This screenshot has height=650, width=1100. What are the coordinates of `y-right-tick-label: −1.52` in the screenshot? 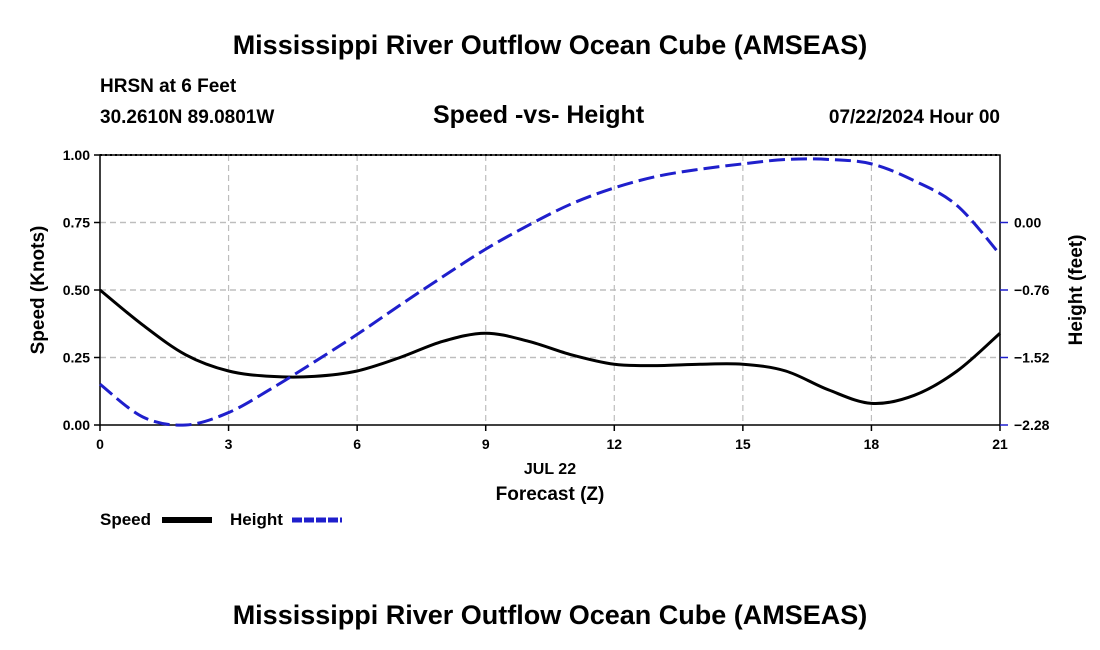 It's located at (1032, 358).